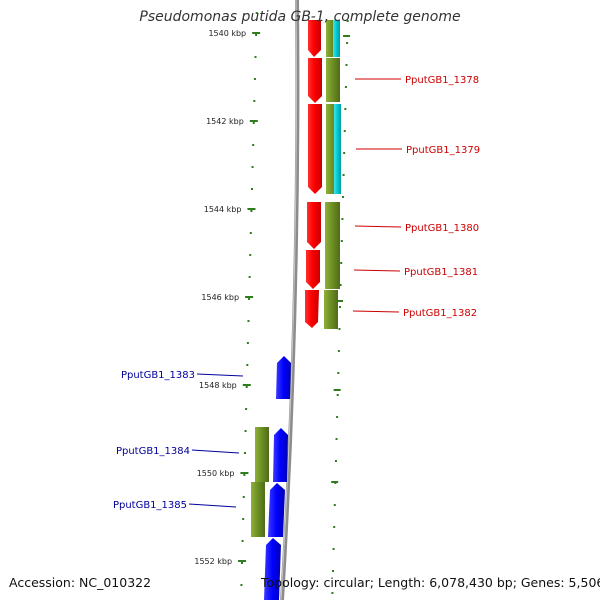 This screenshot has height=600, width=600. Describe the element at coordinates (150, 505) in the screenshot. I see `gene-label: PputGB1_1385` at that location.